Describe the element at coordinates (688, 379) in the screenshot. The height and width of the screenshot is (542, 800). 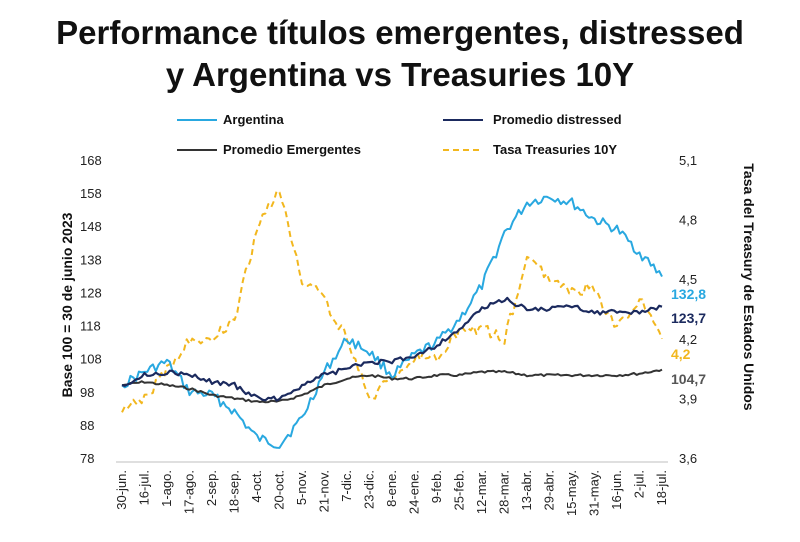
I see `emergentes-end-label: 104,7` at that location.